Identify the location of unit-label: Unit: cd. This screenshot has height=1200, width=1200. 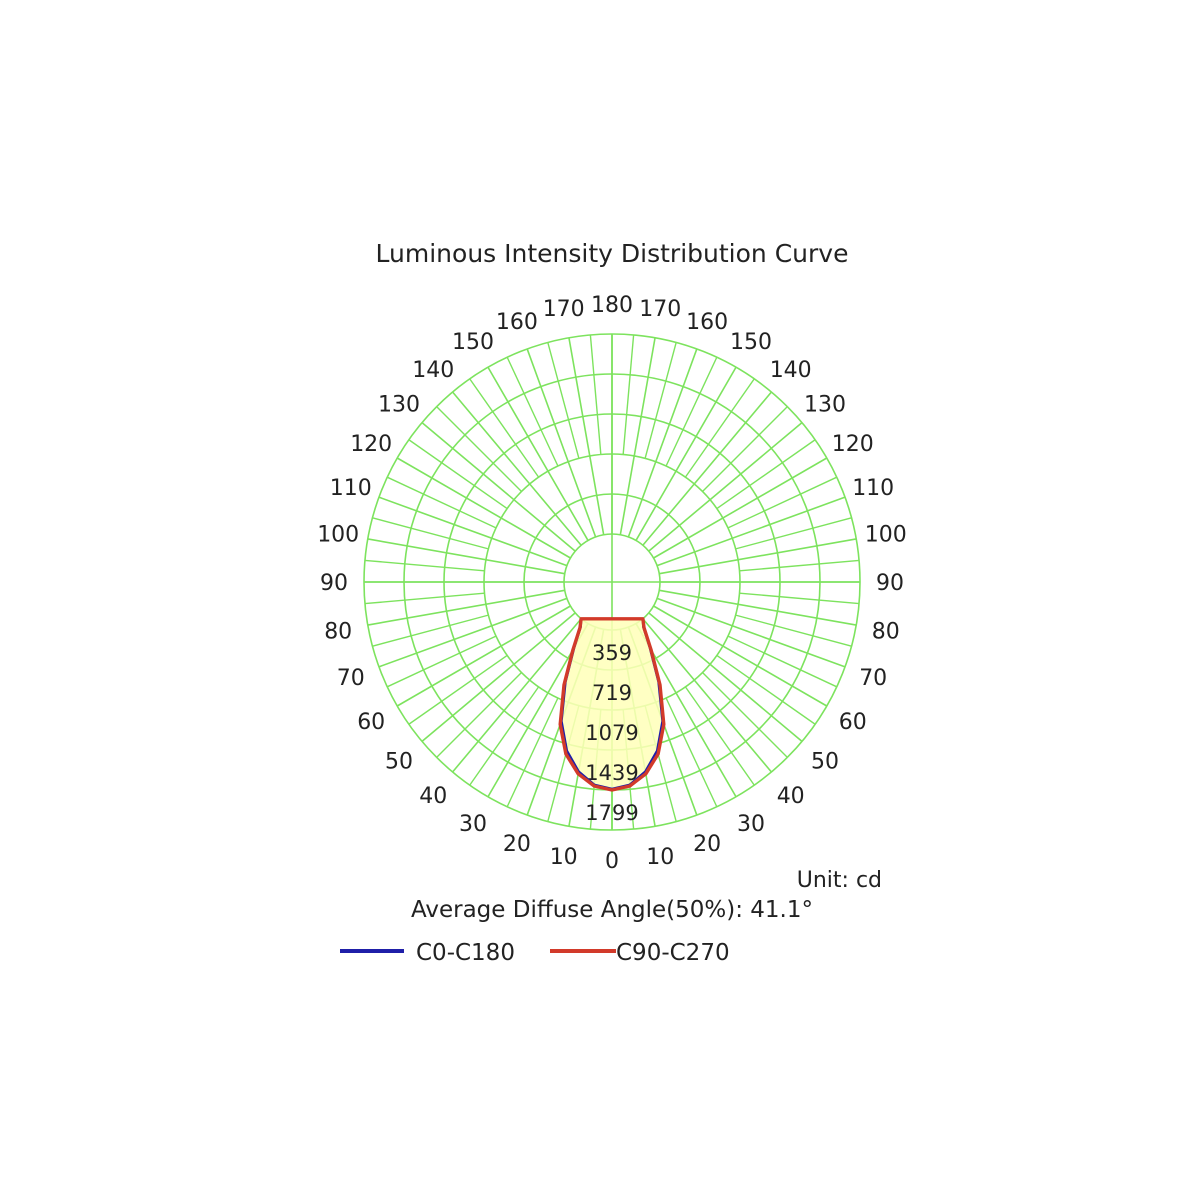
(839, 880).